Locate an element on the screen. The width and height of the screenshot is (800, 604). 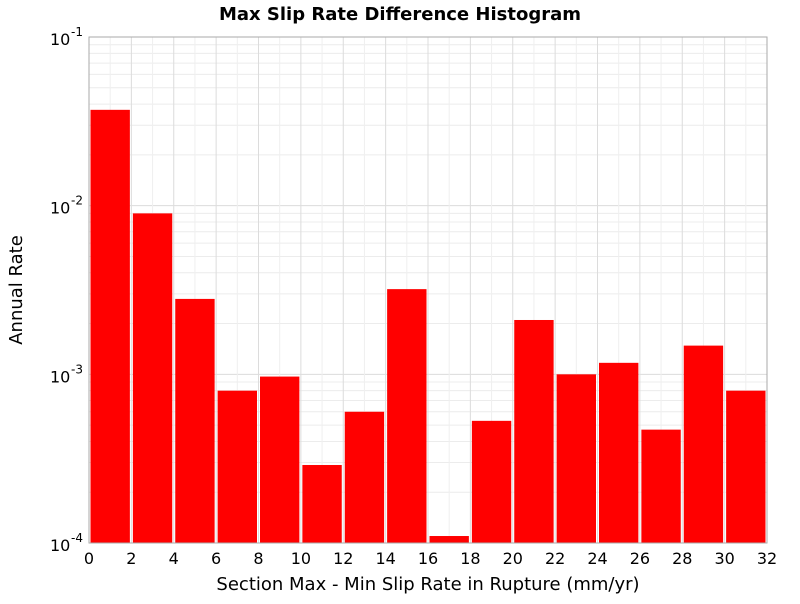
x-tick-label: 12 is located at coordinates (343, 558).